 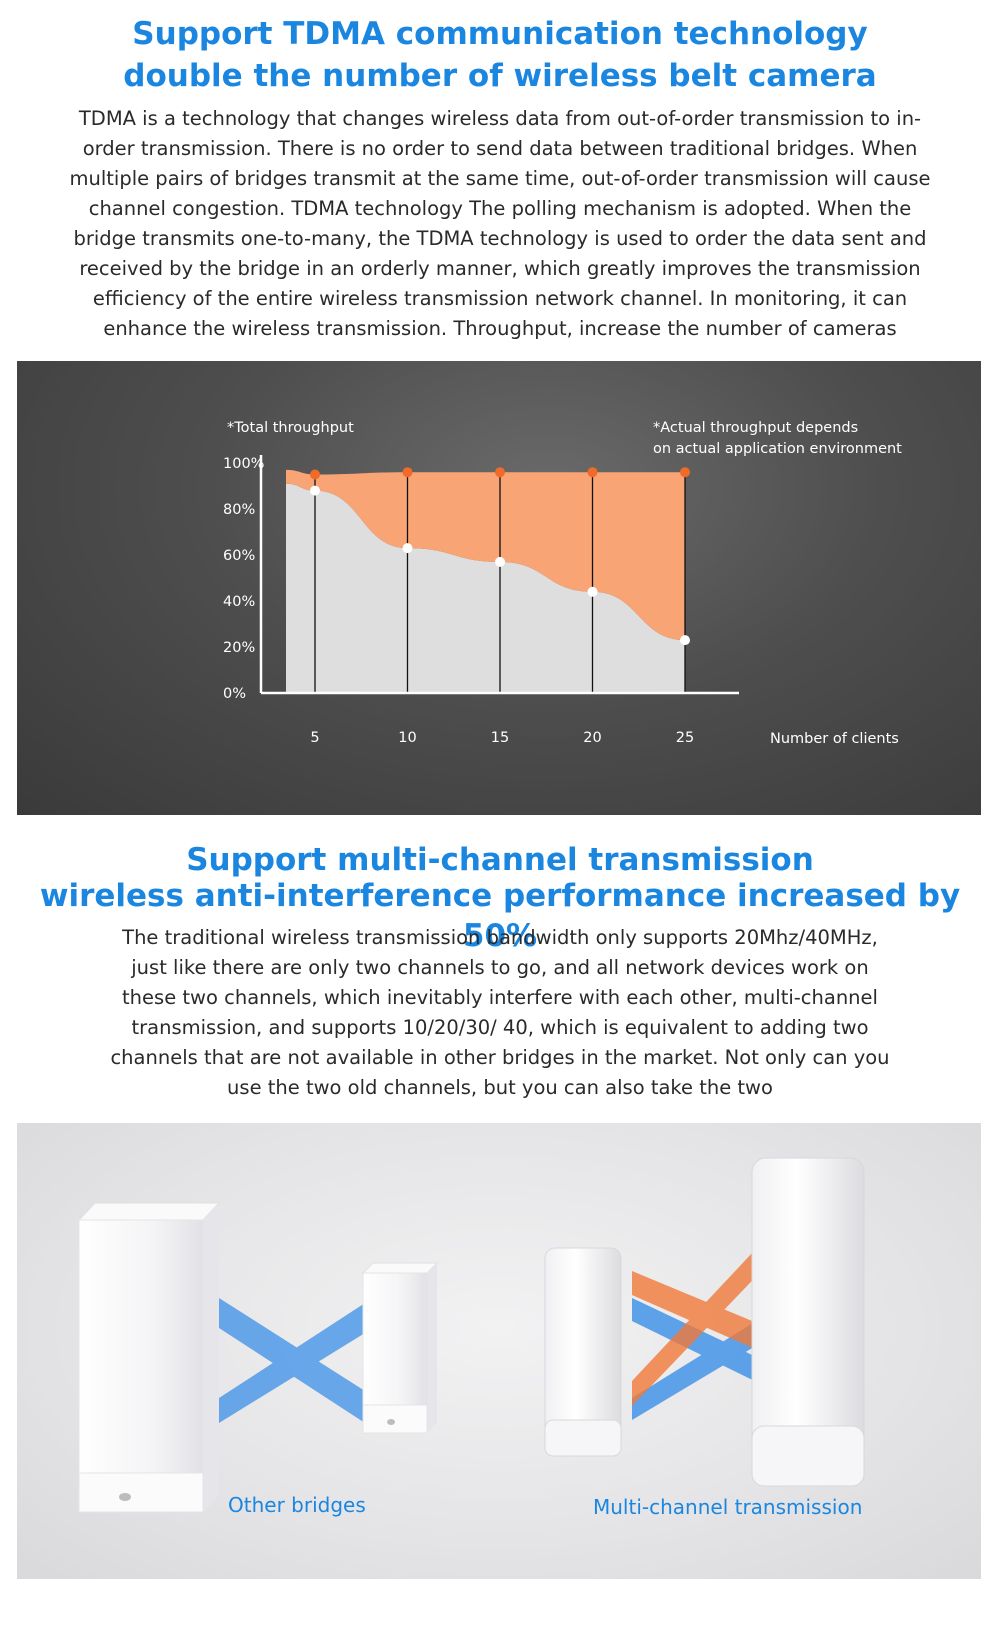 I want to click on other-bridge-small-device, so click(x=400, y=1348).